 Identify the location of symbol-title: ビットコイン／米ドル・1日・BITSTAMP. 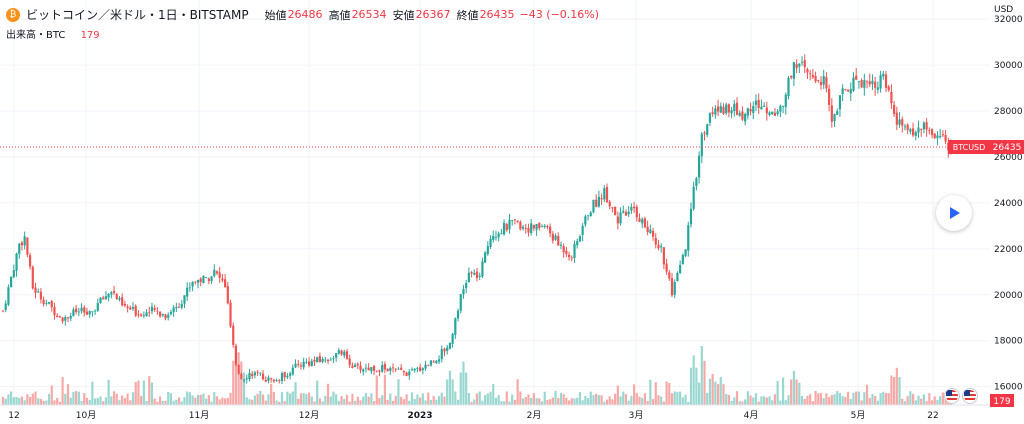
(137, 15).